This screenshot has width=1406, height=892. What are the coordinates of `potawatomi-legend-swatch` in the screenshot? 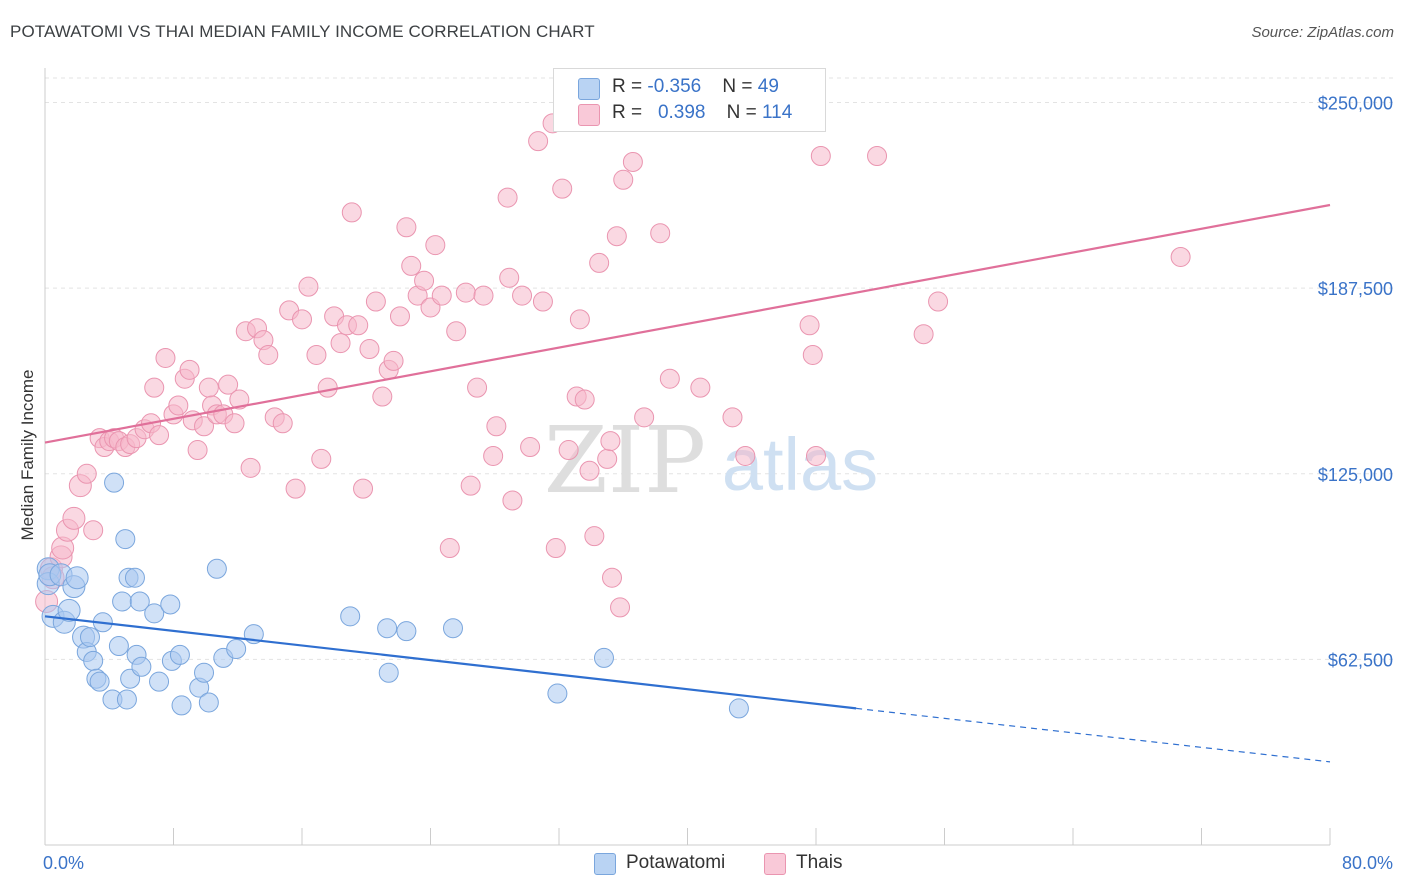 It's located at (605, 864).